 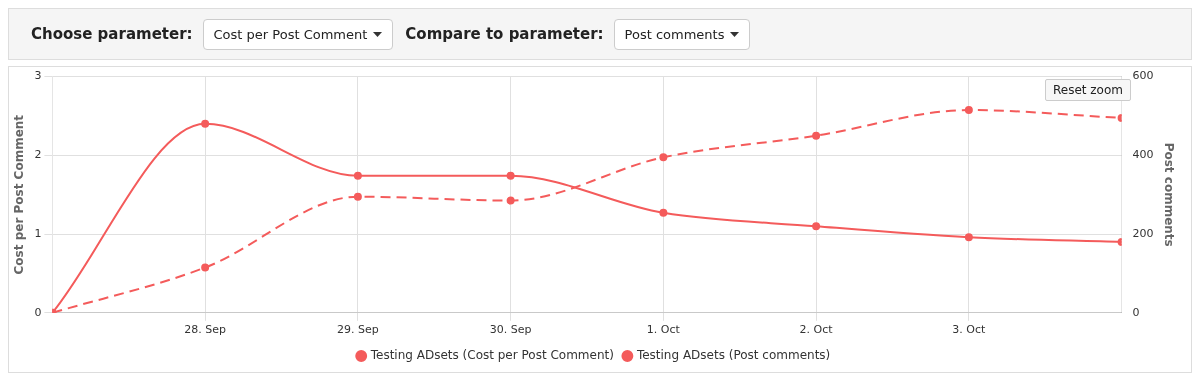 What do you see at coordinates (290, 34) in the screenshot?
I see `text: Cost per Post Comment` at bounding box center [290, 34].